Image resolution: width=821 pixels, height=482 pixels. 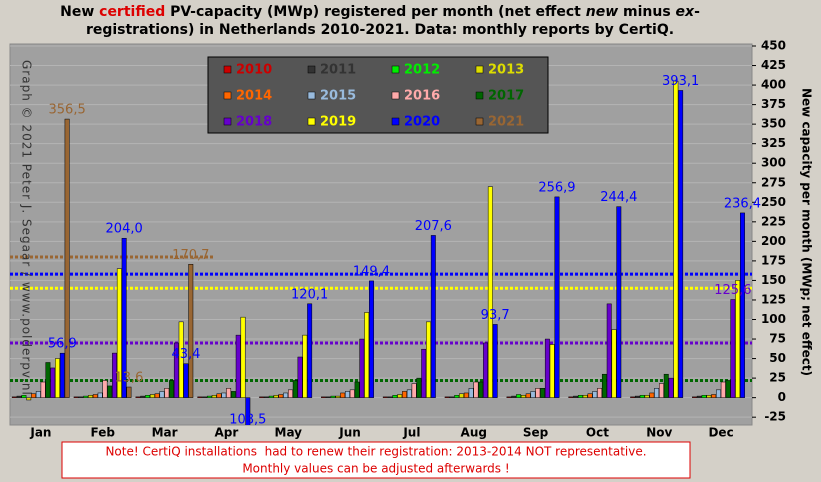 What do you see at coordinates (775, 417) in the screenshot?
I see `y-tick-label: -25` at bounding box center [775, 417].